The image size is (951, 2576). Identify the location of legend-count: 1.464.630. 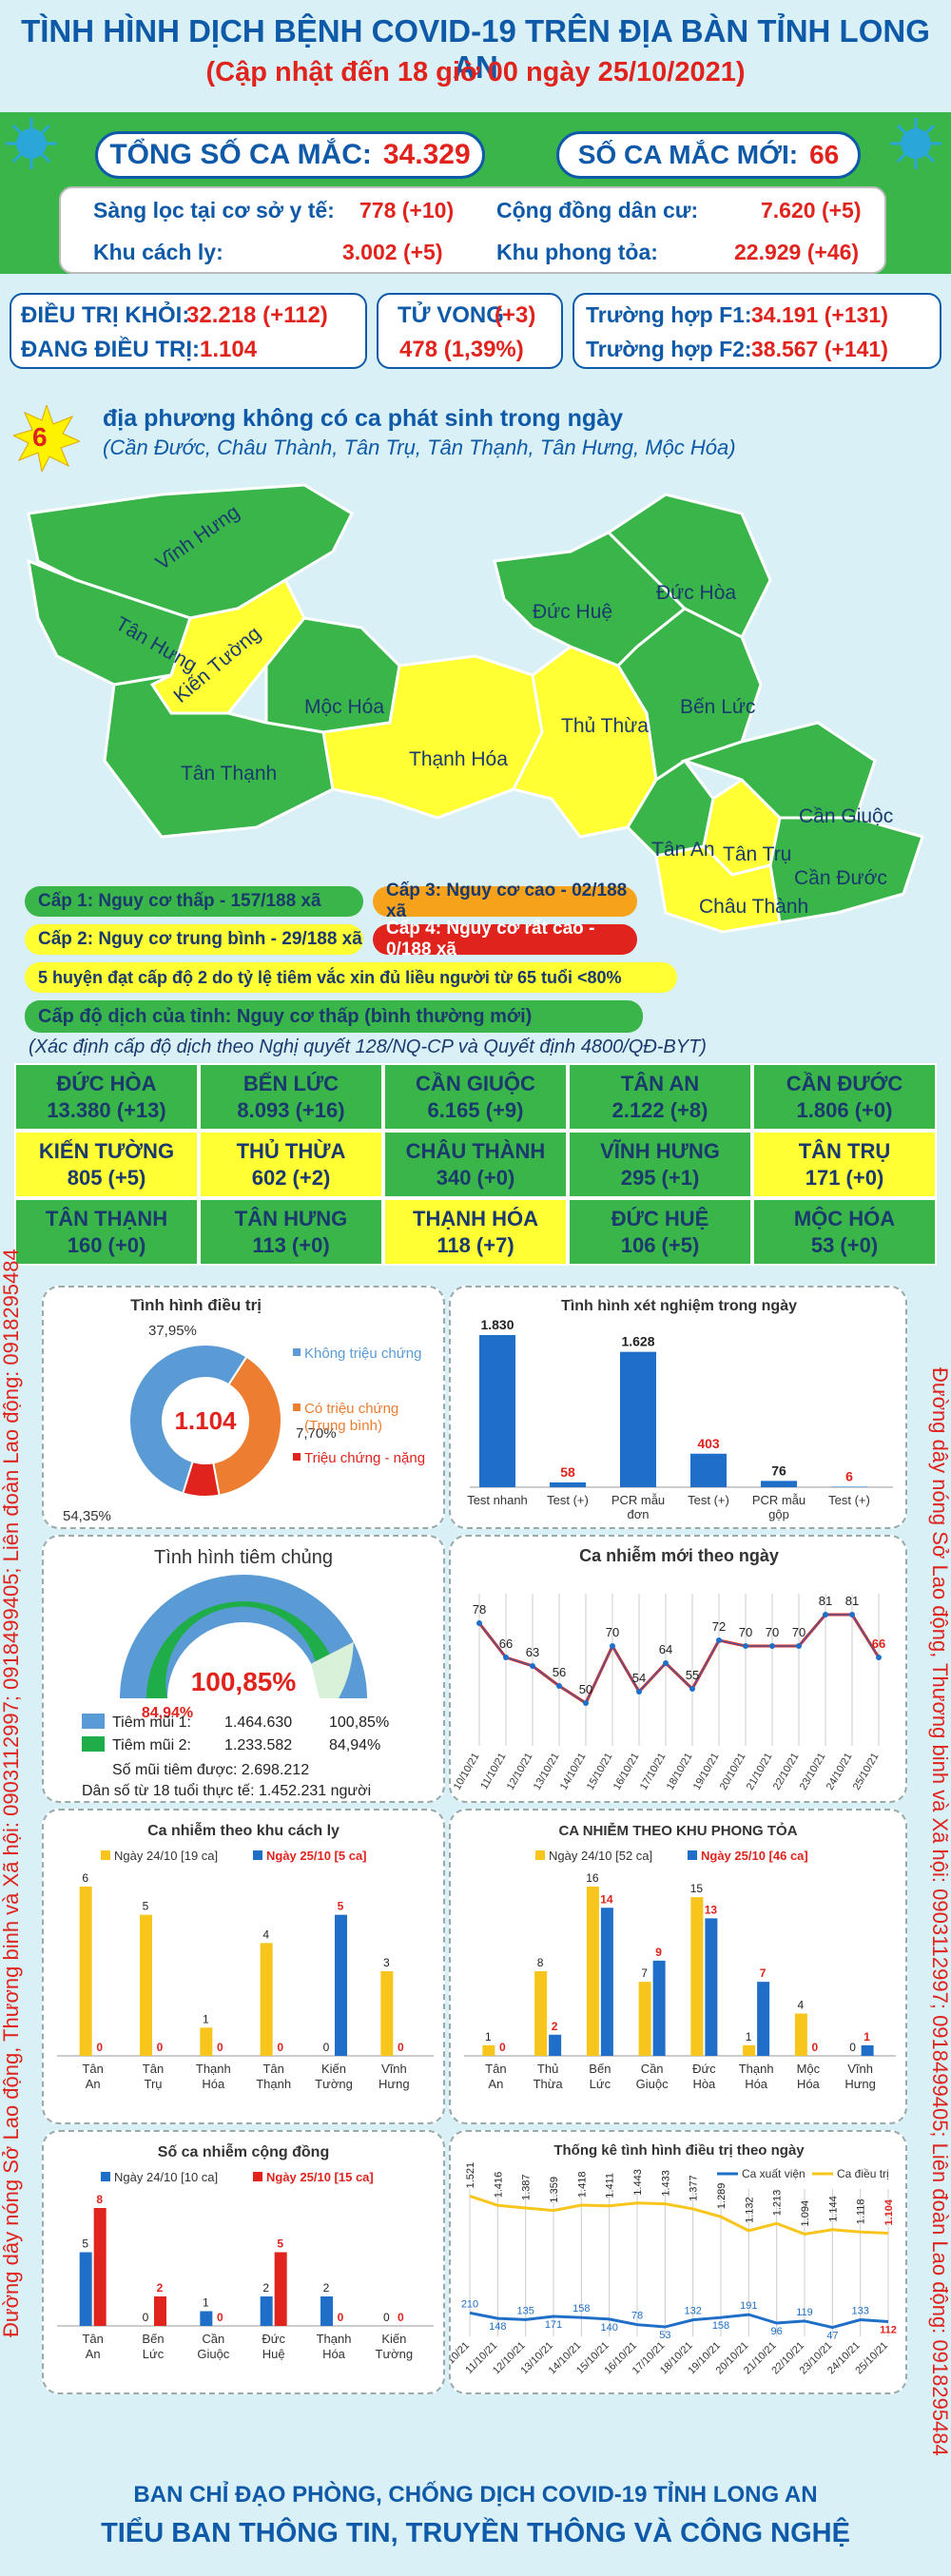
(258, 1722).